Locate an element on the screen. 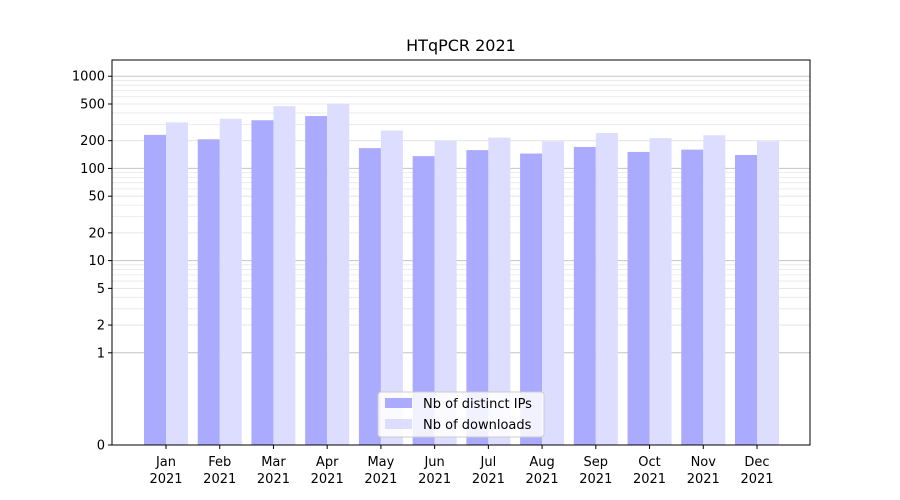  bar-distinct-ips-jul is located at coordinates (477, 298).